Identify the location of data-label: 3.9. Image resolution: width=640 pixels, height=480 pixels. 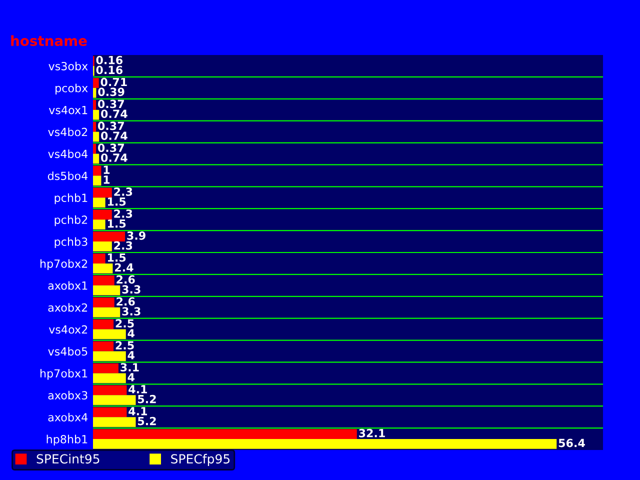
(136, 235).